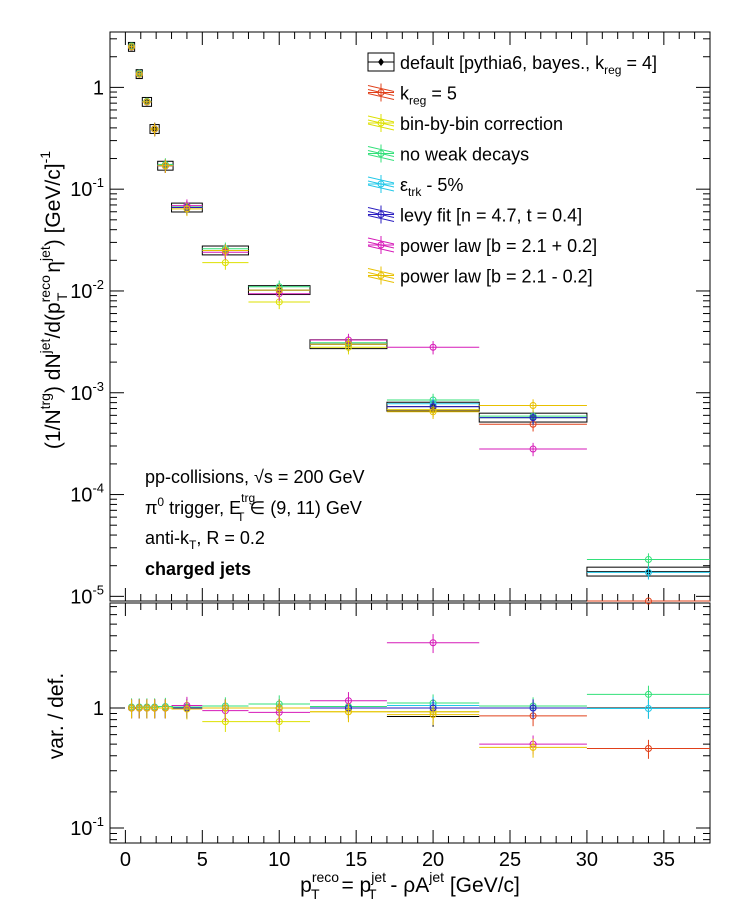 Image resolution: width=748 pixels, height=924 pixels. I want to click on legend-label: power law [b = 2.1 - 0.2], so click(496, 277).